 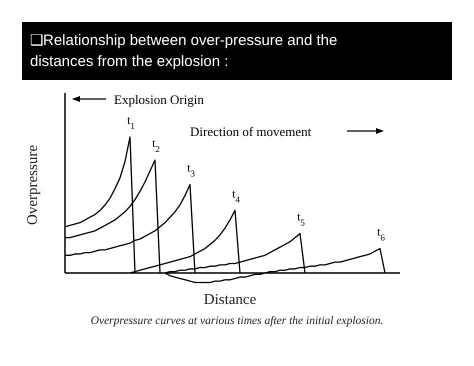 What do you see at coordinates (237, 321) in the screenshot?
I see `text: Overpressure curves at various times after the initial explosion.` at bounding box center [237, 321].